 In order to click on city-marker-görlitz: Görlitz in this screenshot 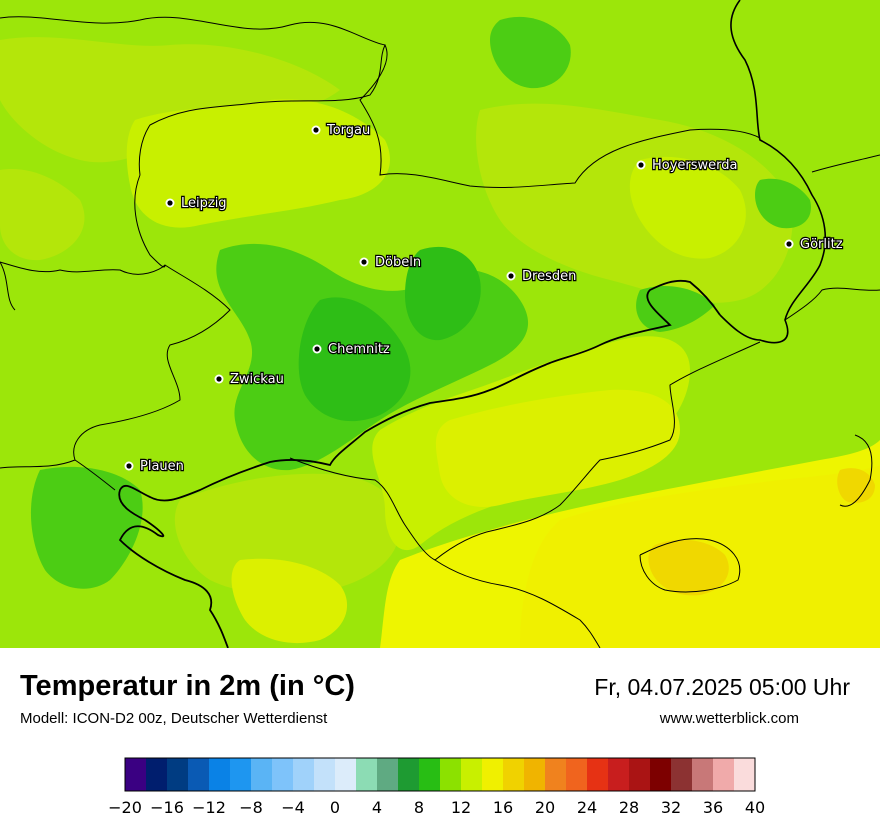, I will do `click(814, 244)`.